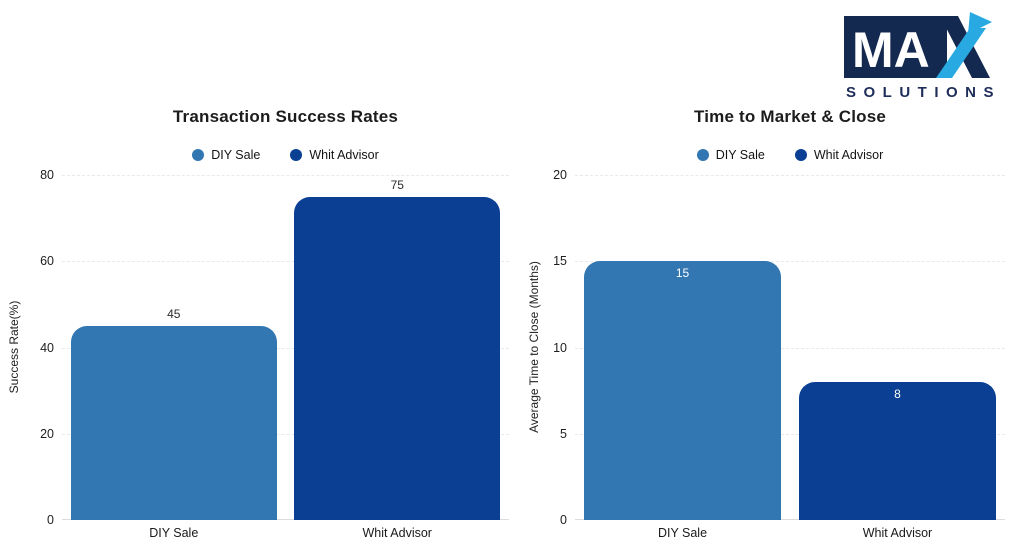 Image resolution: width=1024 pixels, height=554 pixels. Describe the element at coordinates (961, 53) in the screenshot. I see `logo-x-blue-stroke` at that location.